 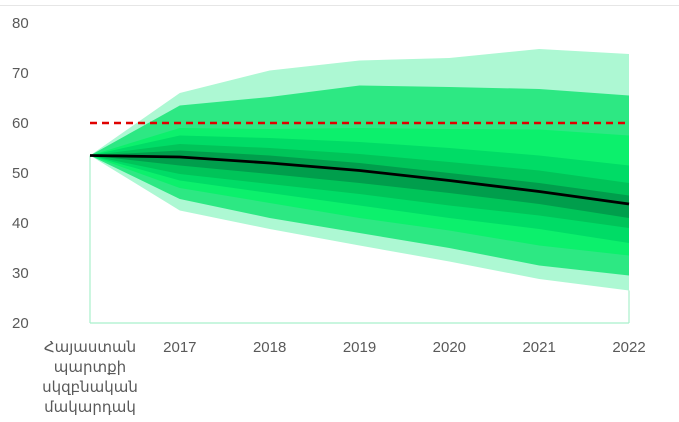 I want to click on x-tick-label: Հայաստան, so click(x=90, y=347).